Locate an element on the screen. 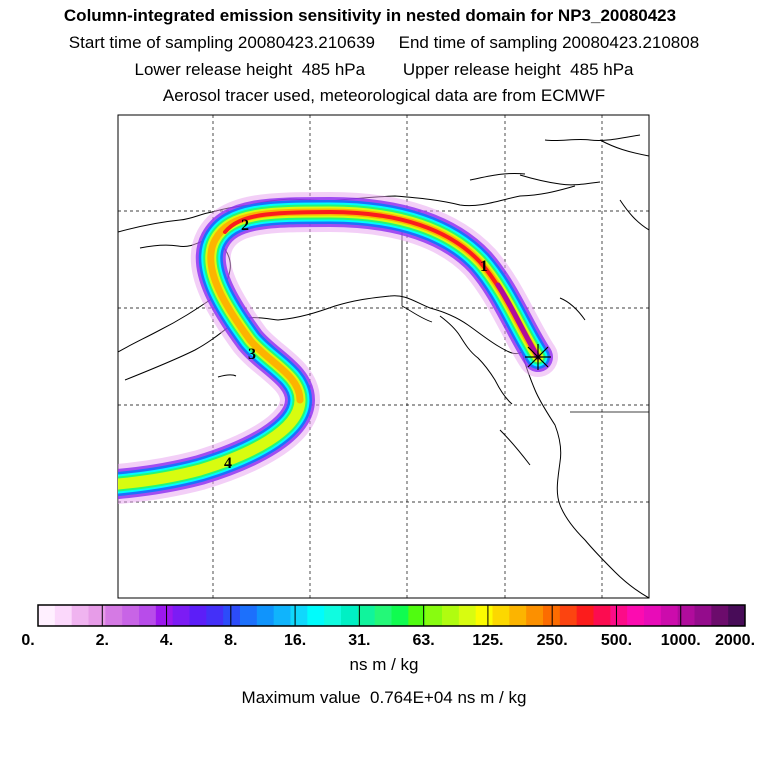  colorbar-tick-label: 8. is located at coordinates (231, 640).